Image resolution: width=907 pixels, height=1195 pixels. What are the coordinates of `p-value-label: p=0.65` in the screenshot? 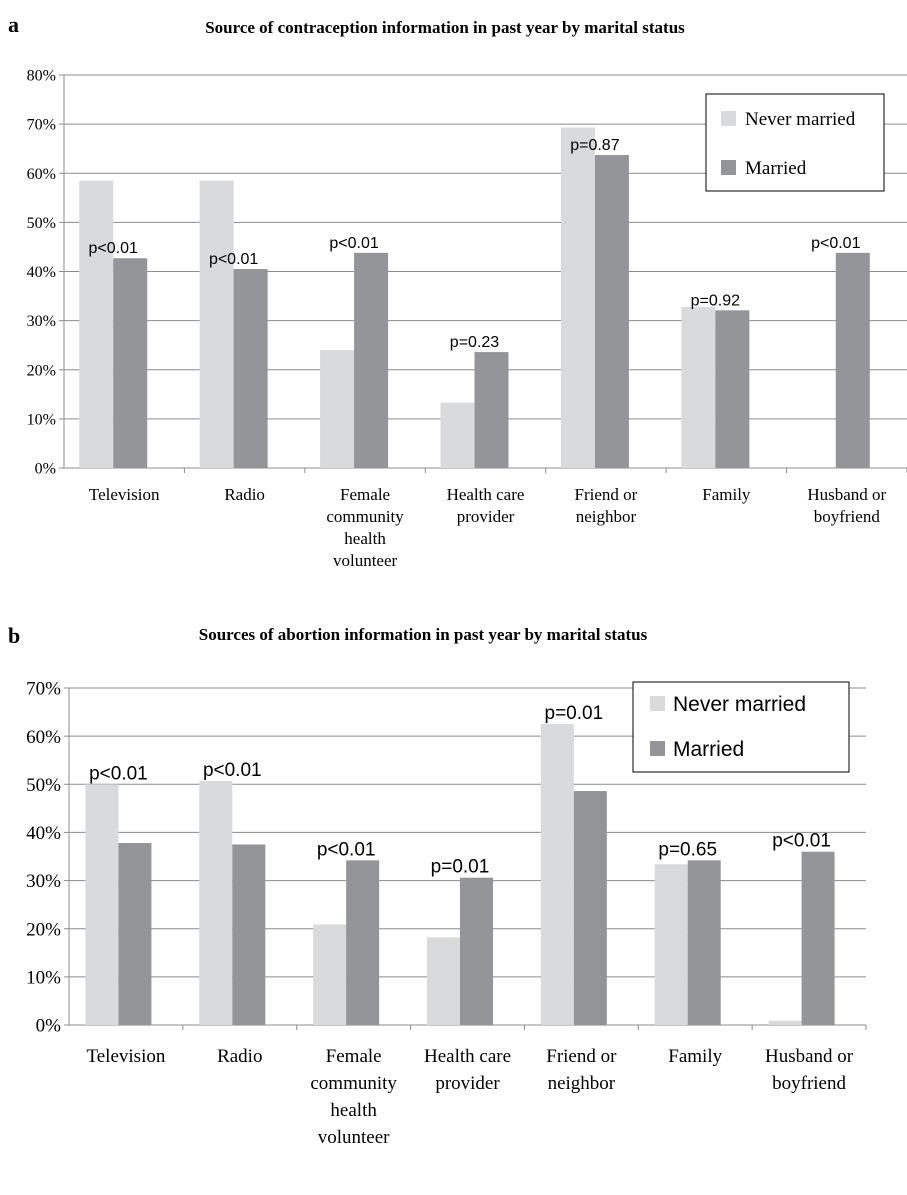 It's located at (687, 849).